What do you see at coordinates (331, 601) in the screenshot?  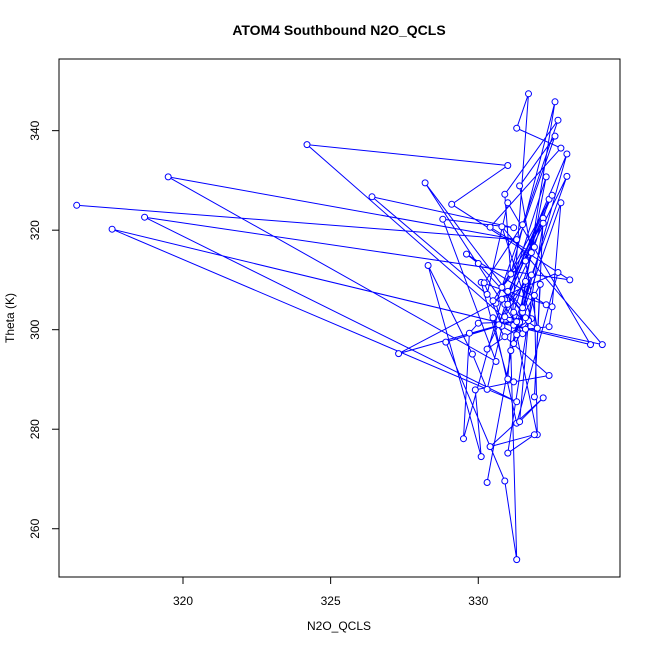 I see `x-tick-label: 325` at bounding box center [331, 601].